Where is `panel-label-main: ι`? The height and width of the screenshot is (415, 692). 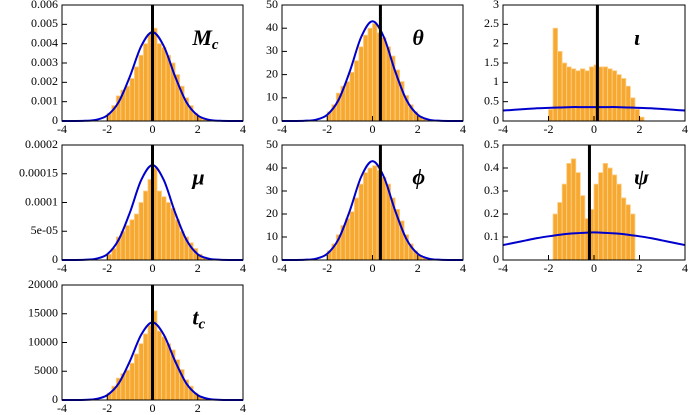
panel-label-main: ι is located at coordinates (637, 37).